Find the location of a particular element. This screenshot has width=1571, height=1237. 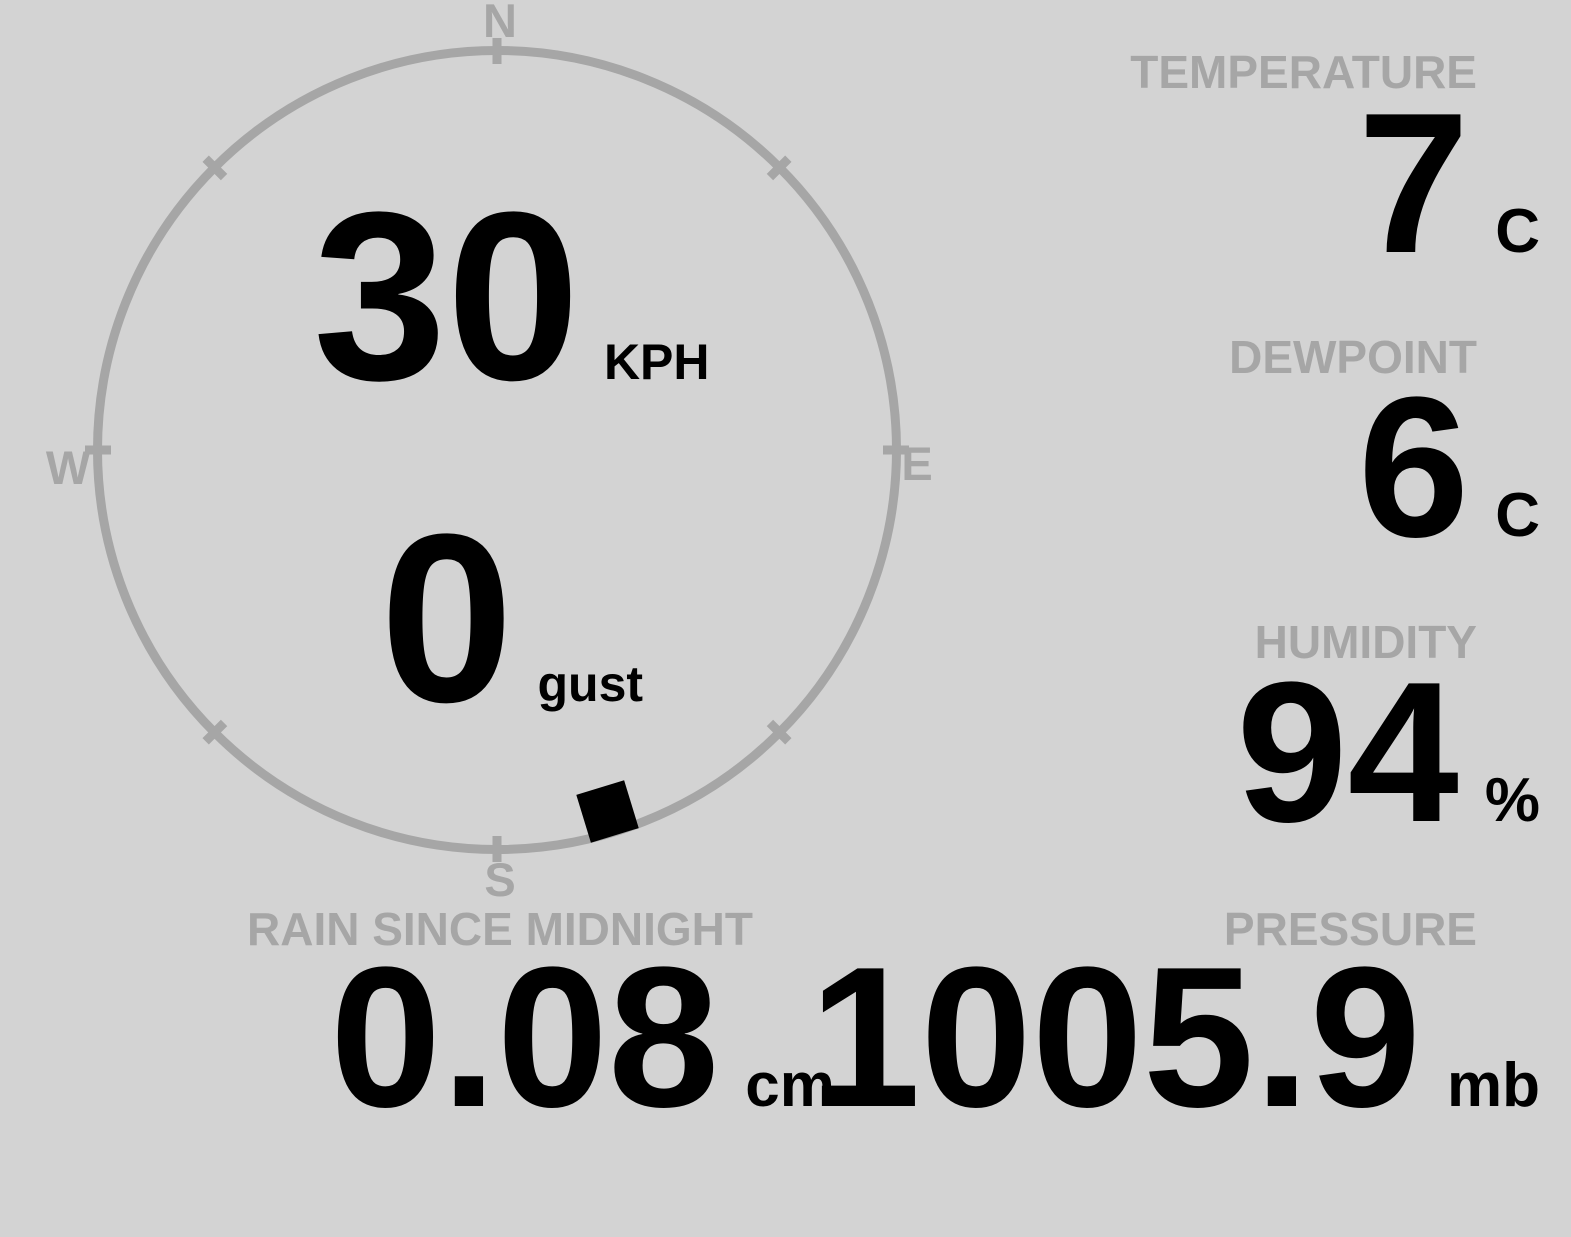

dewpoint-unit: C is located at coordinates (1517, 515).